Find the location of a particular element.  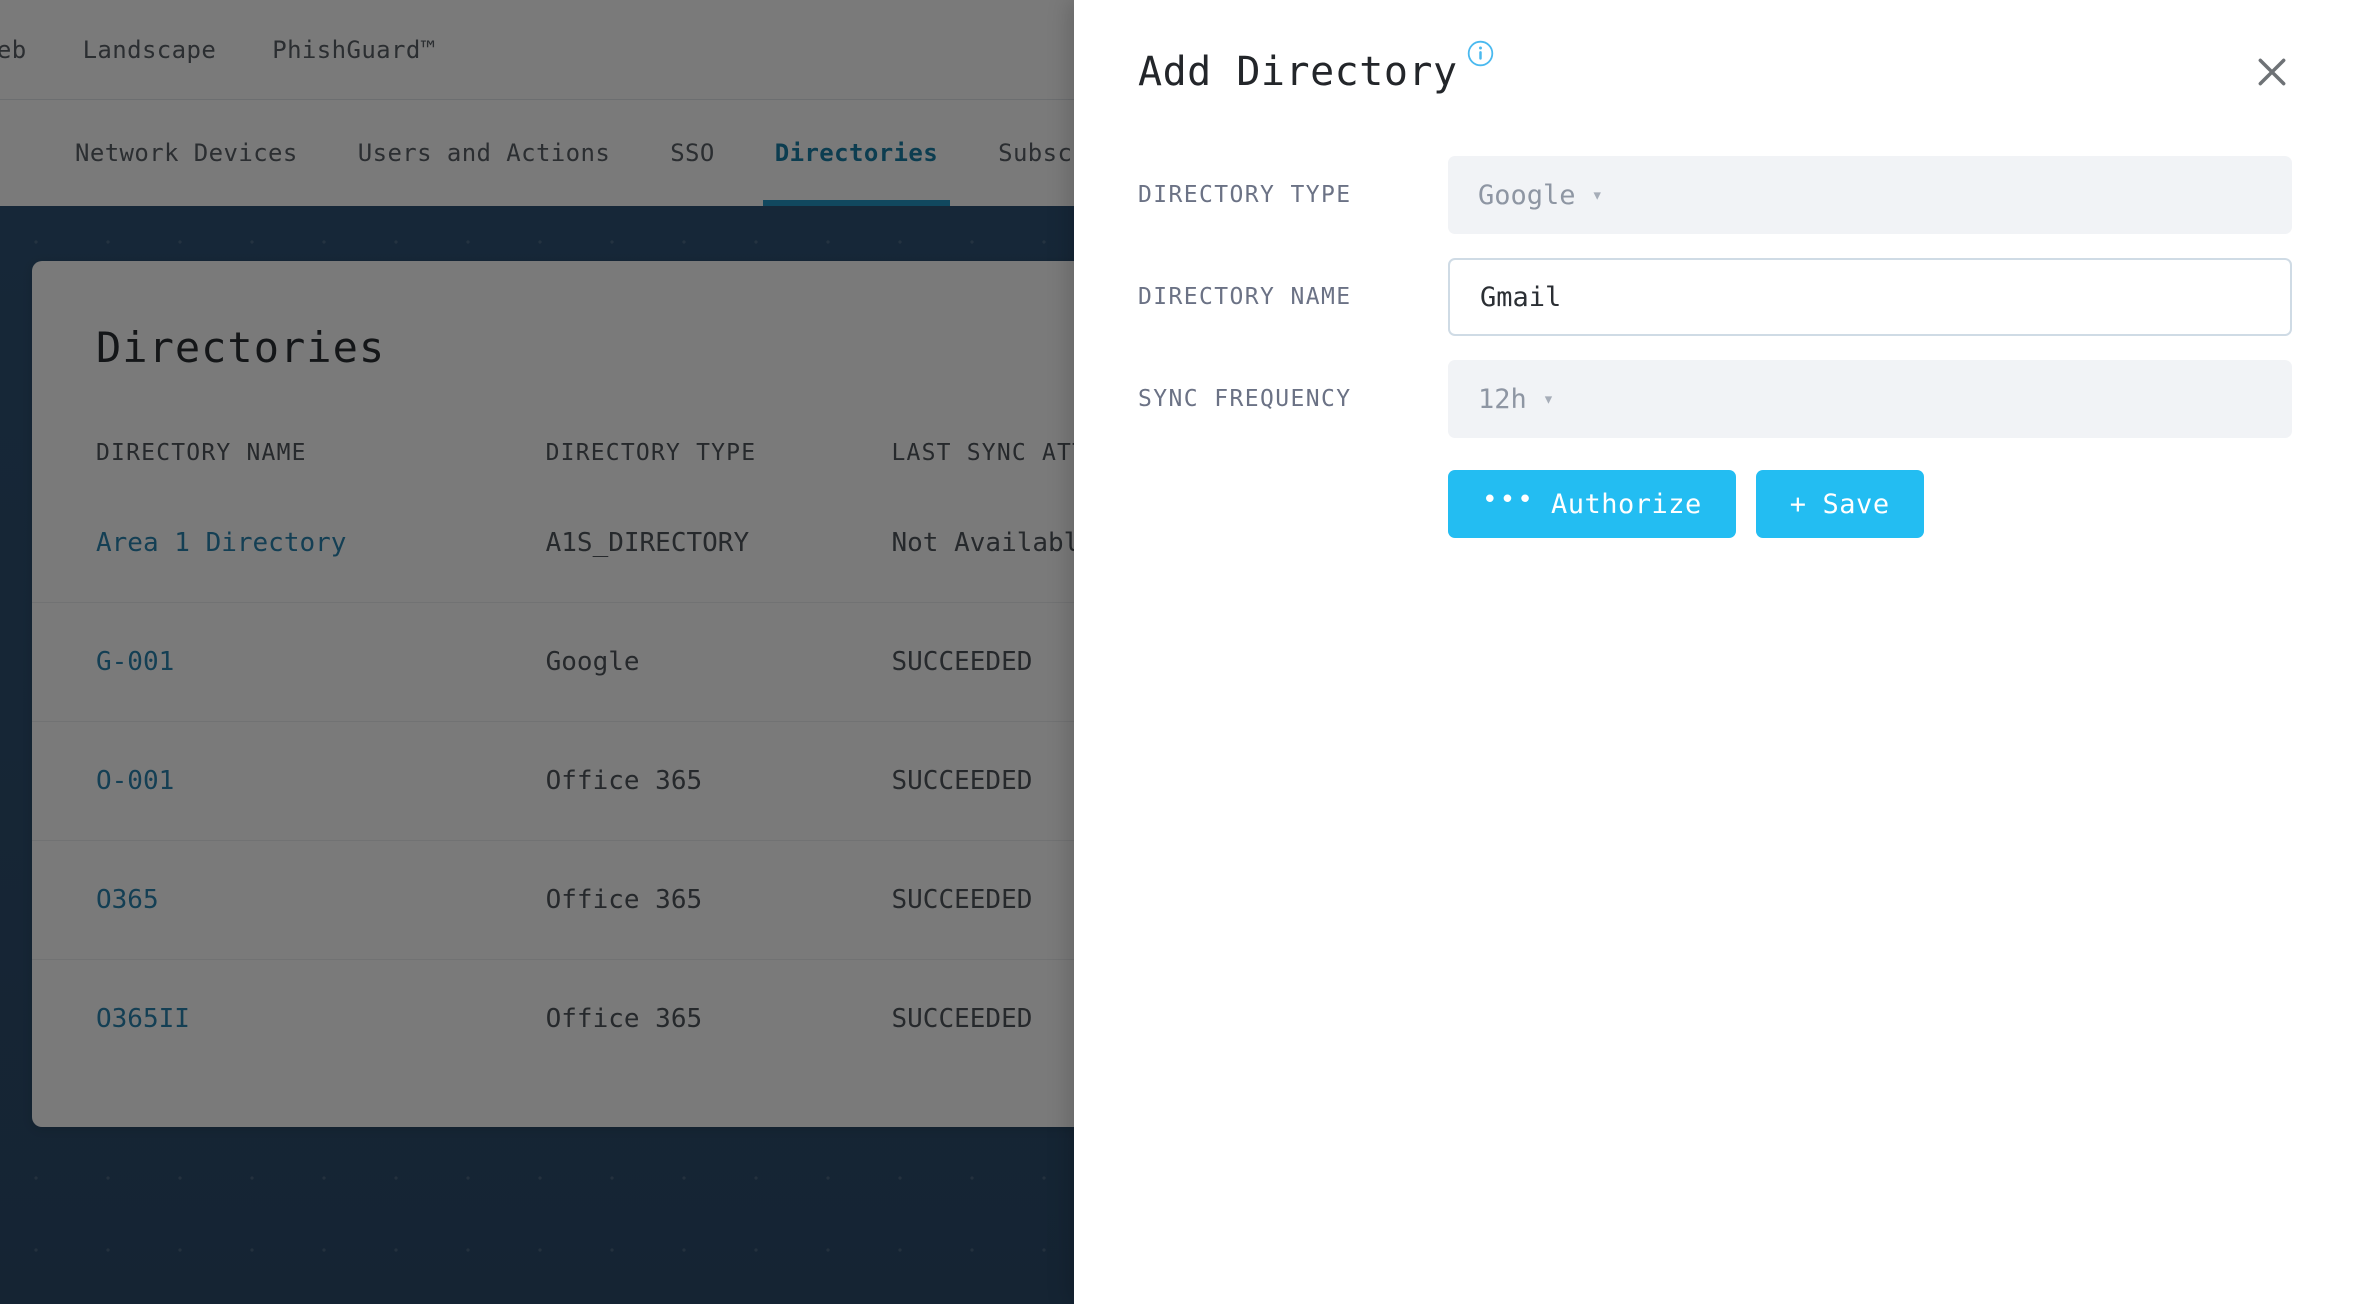

directory-type-row: DIRECTORY TYPE Google ▾ is located at coordinates (1715, 195).